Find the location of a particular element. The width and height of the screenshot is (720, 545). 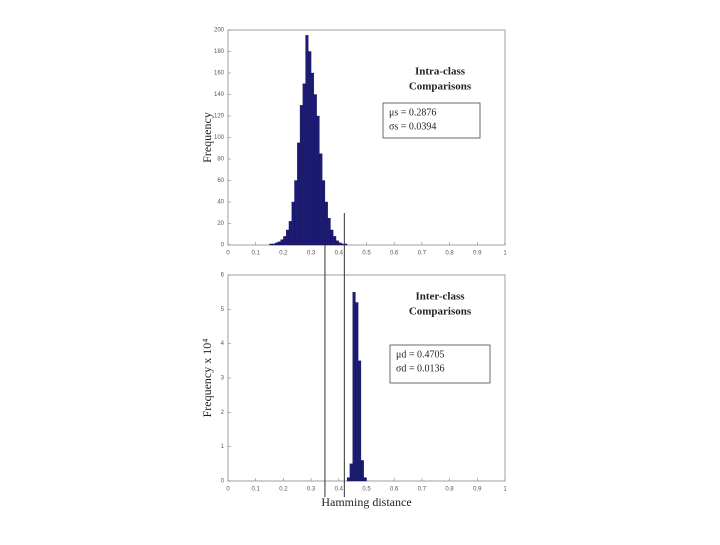

y-tick-label: 3 is located at coordinates (223, 379).